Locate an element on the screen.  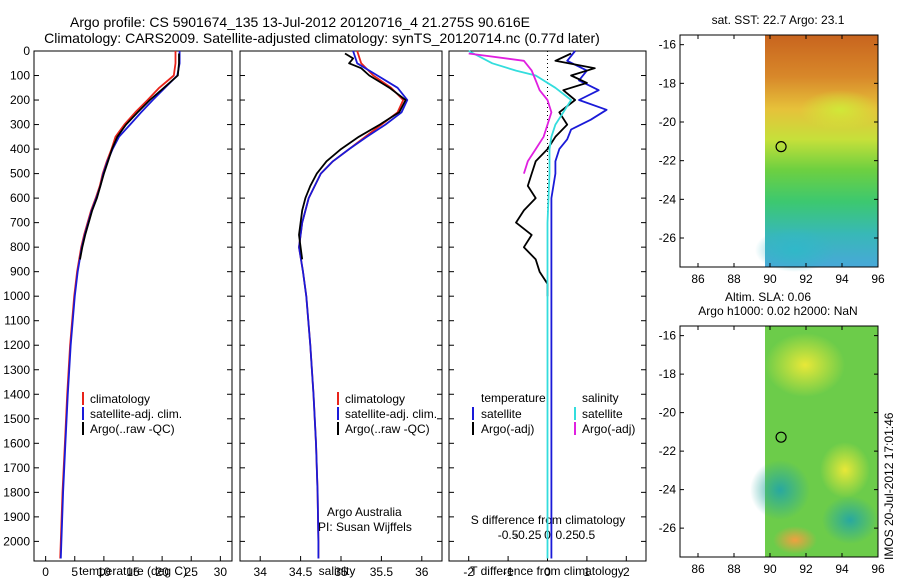
sst-map-ytick-label: -26 is located at coordinates (668, 238).